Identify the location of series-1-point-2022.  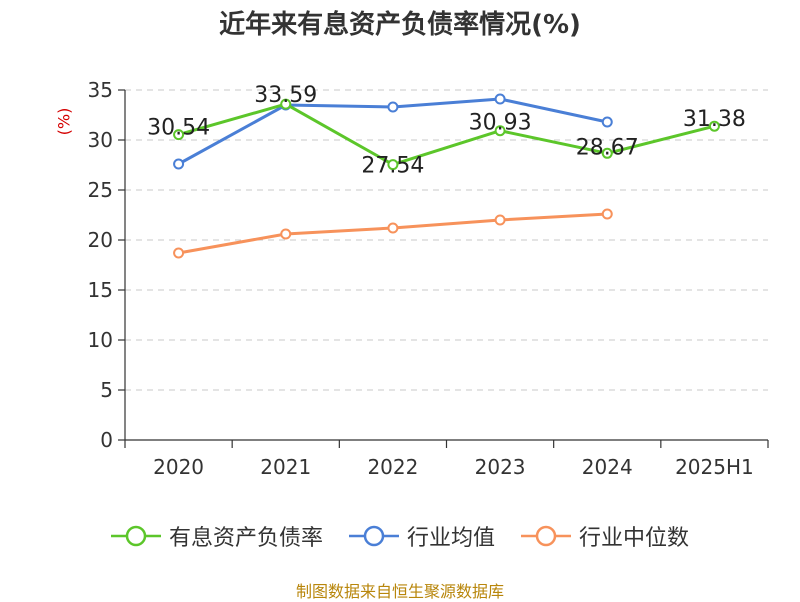
(393, 107).